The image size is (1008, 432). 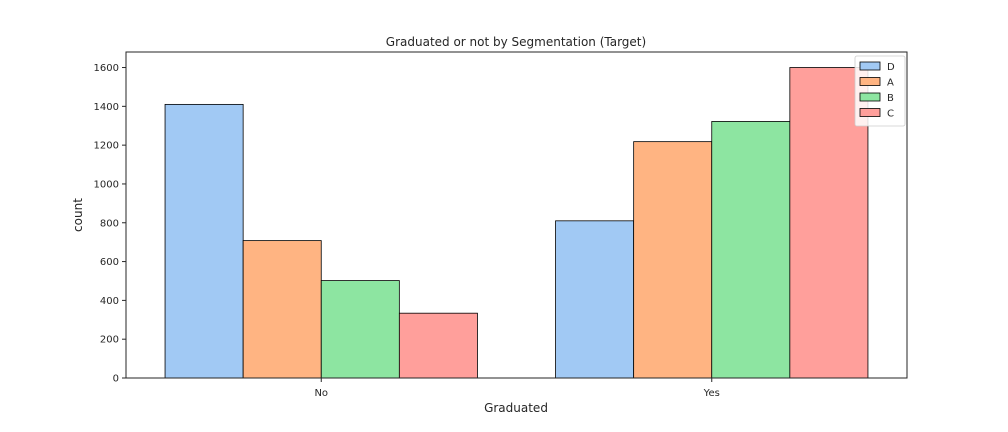 What do you see at coordinates (890, 98) in the screenshot?
I see `legend-label-b: B` at bounding box center [890, 98].